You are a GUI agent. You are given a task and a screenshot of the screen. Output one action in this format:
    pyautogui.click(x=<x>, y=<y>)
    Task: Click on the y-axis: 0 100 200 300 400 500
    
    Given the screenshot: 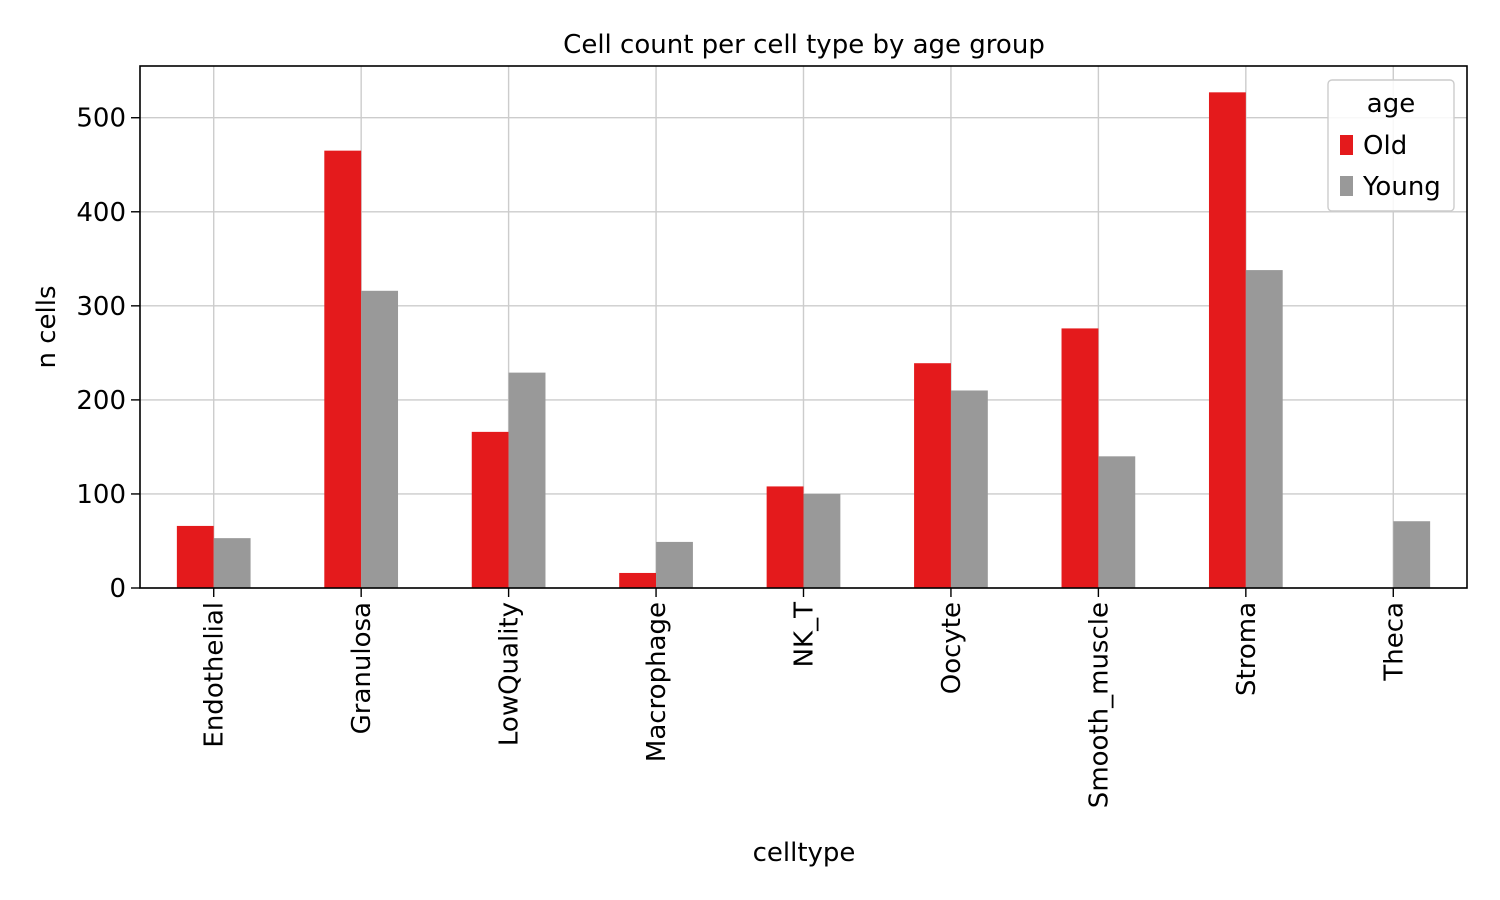 What is the action you would take?
    pyautogui.click(x=108, y=354)
    